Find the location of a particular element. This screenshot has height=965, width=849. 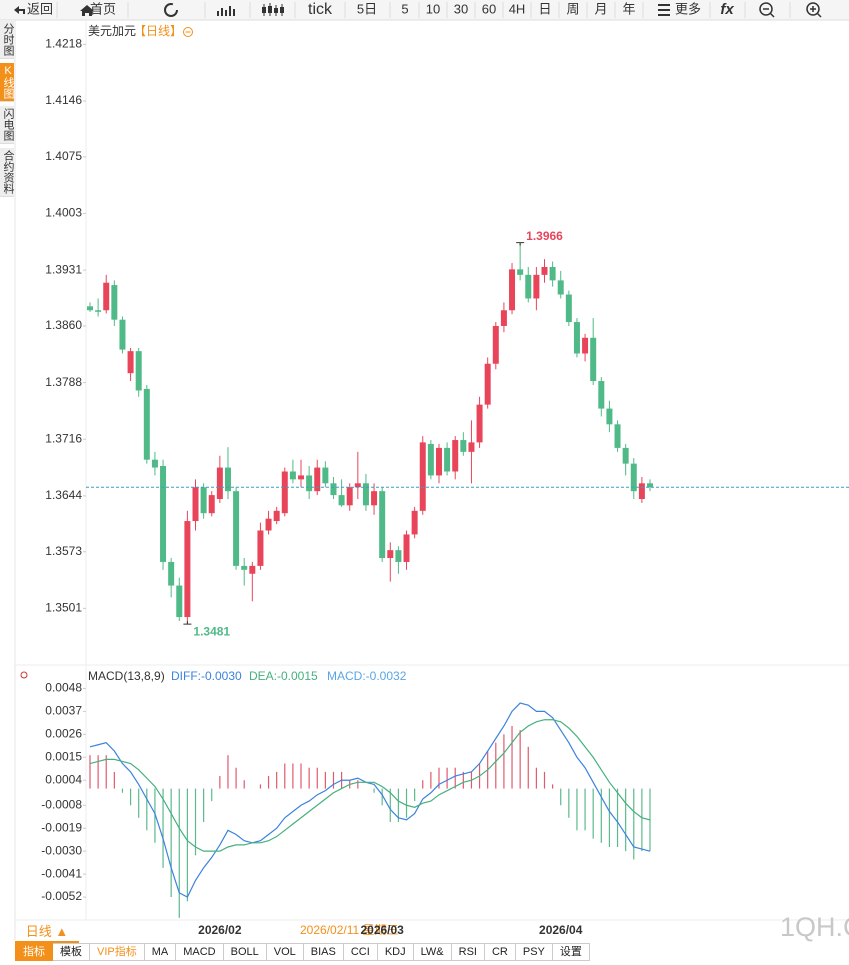

collapse-icon is located at coordinates (188, 32).